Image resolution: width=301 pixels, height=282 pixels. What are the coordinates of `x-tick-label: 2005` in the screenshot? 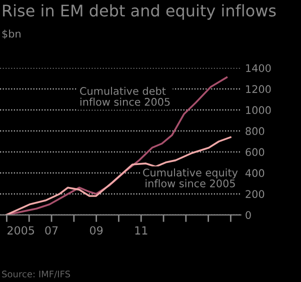 It's located at (21, 230).